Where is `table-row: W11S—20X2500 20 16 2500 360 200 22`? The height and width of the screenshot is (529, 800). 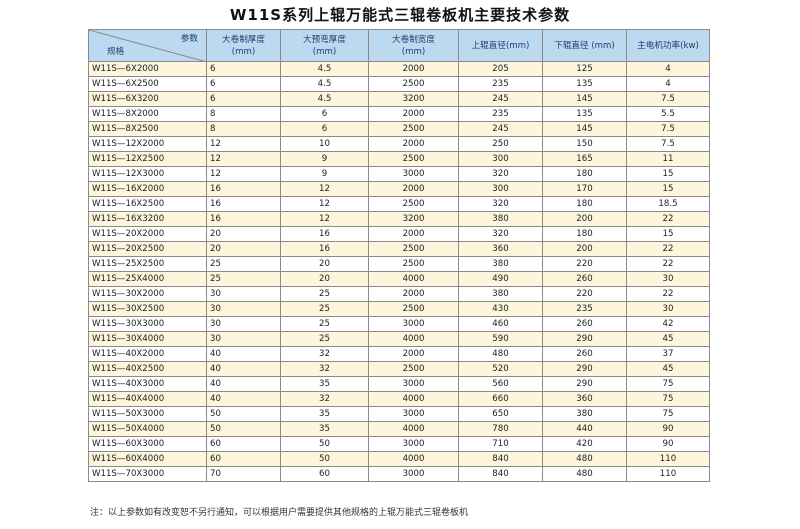 table-row: W11S—20X2500 20 16 2500 360 200 22 is located at coordinates (399, 249).